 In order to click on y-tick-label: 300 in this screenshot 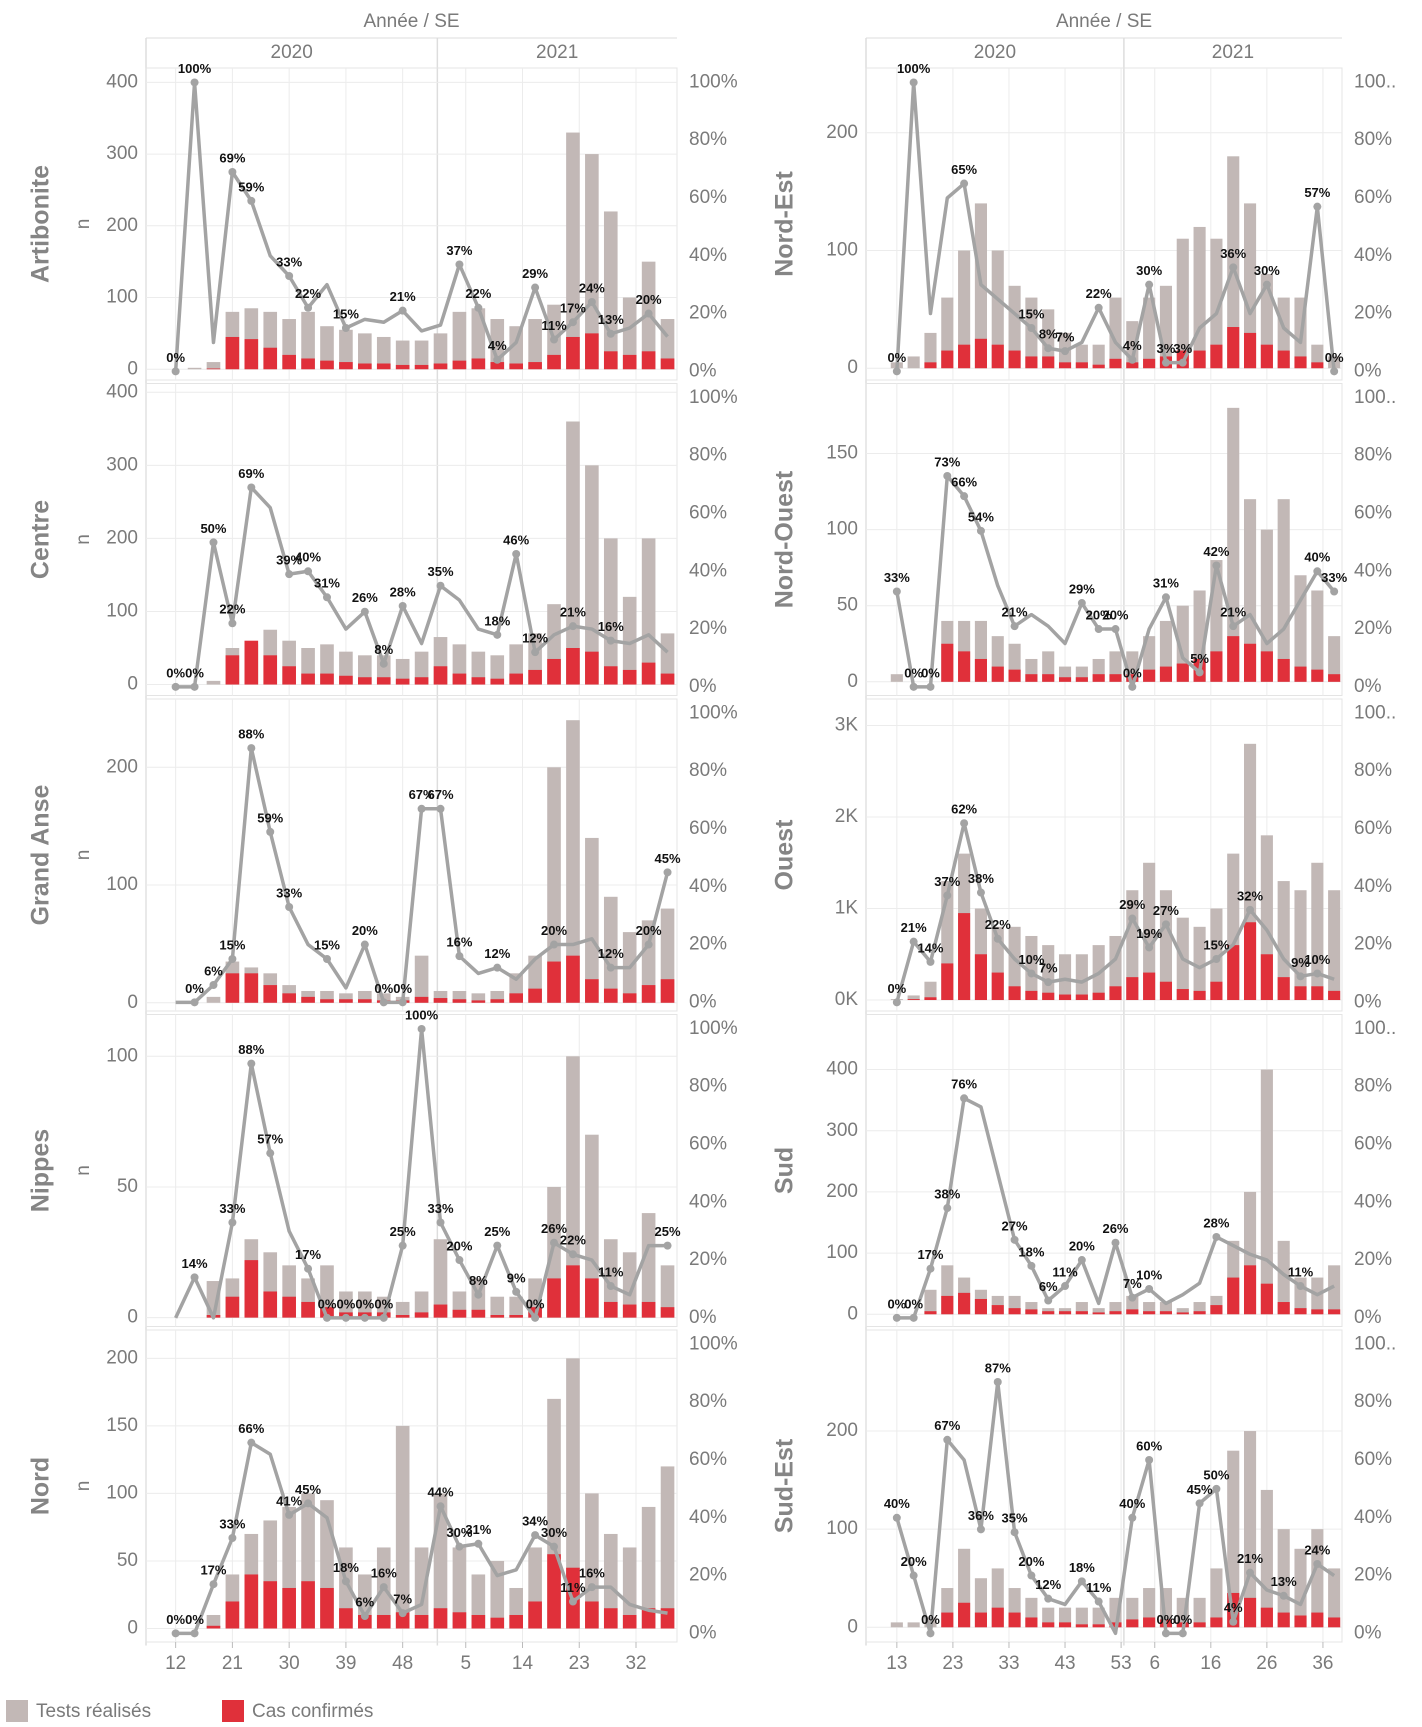, I will do `click(842, 1130)`.